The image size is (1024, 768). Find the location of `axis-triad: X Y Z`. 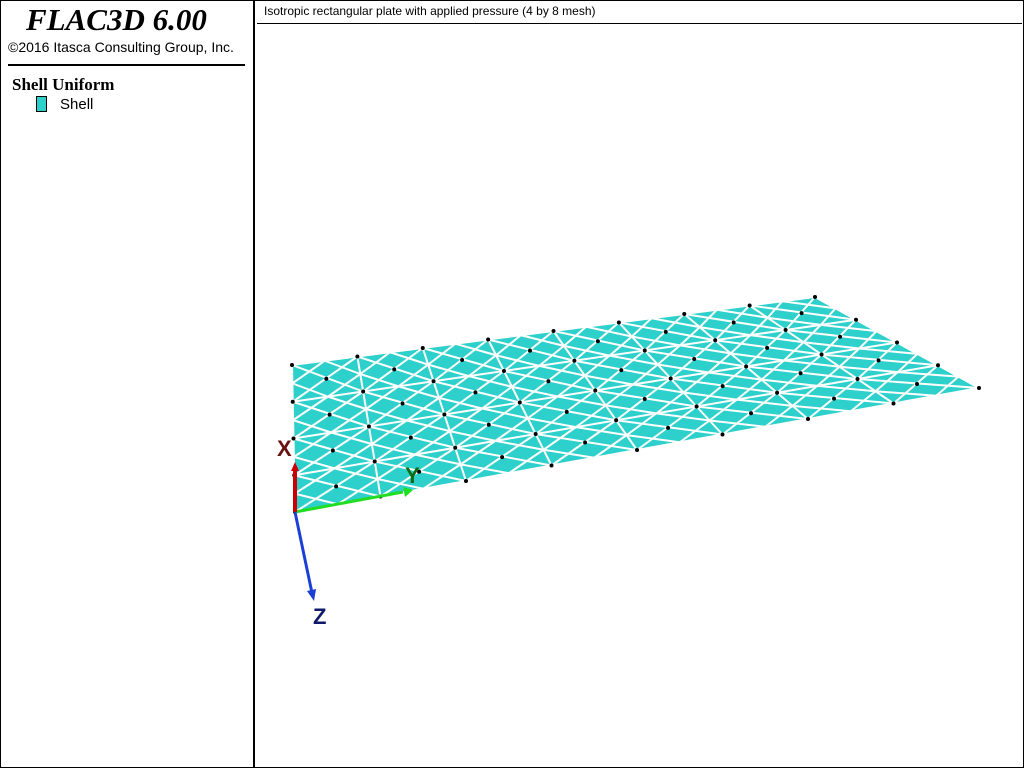

axis-triad: X Y Z is located at coordinates (348, 532).